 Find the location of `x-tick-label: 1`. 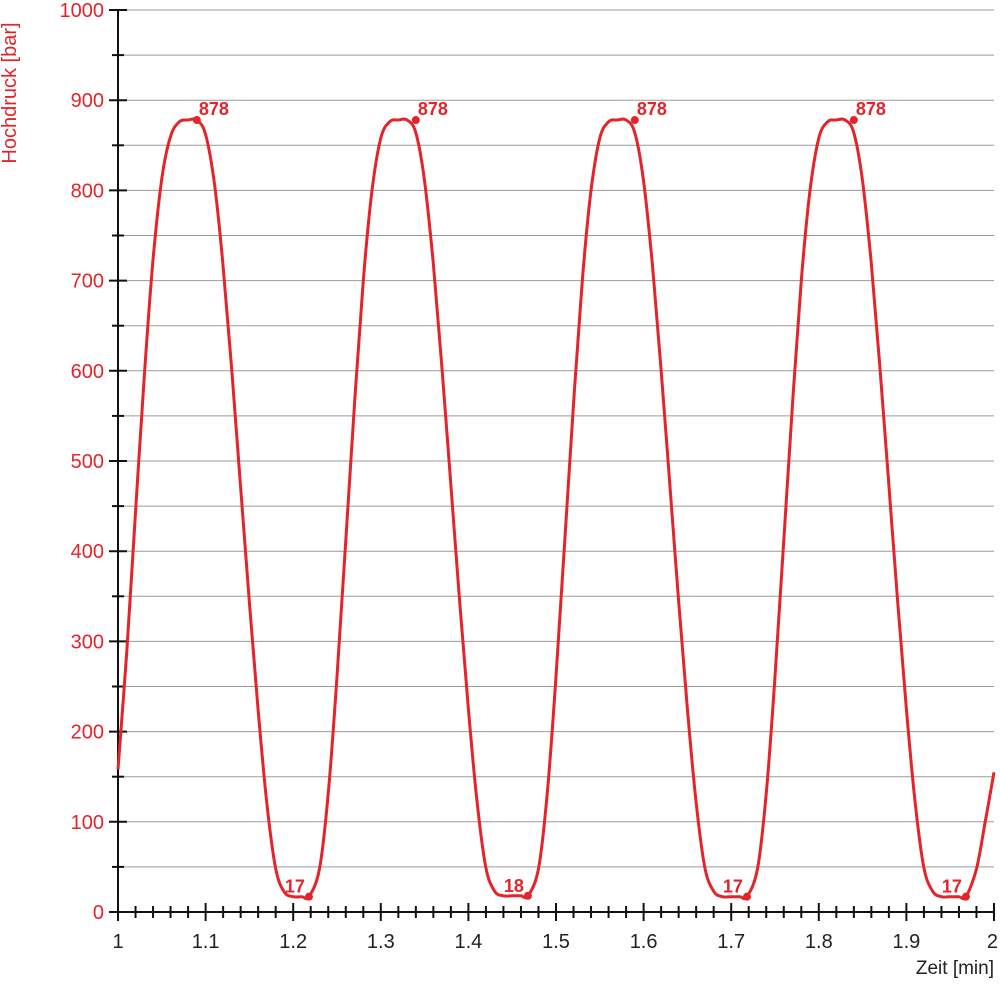

x-tick-label: 1 is located at coordinates (117, 942).